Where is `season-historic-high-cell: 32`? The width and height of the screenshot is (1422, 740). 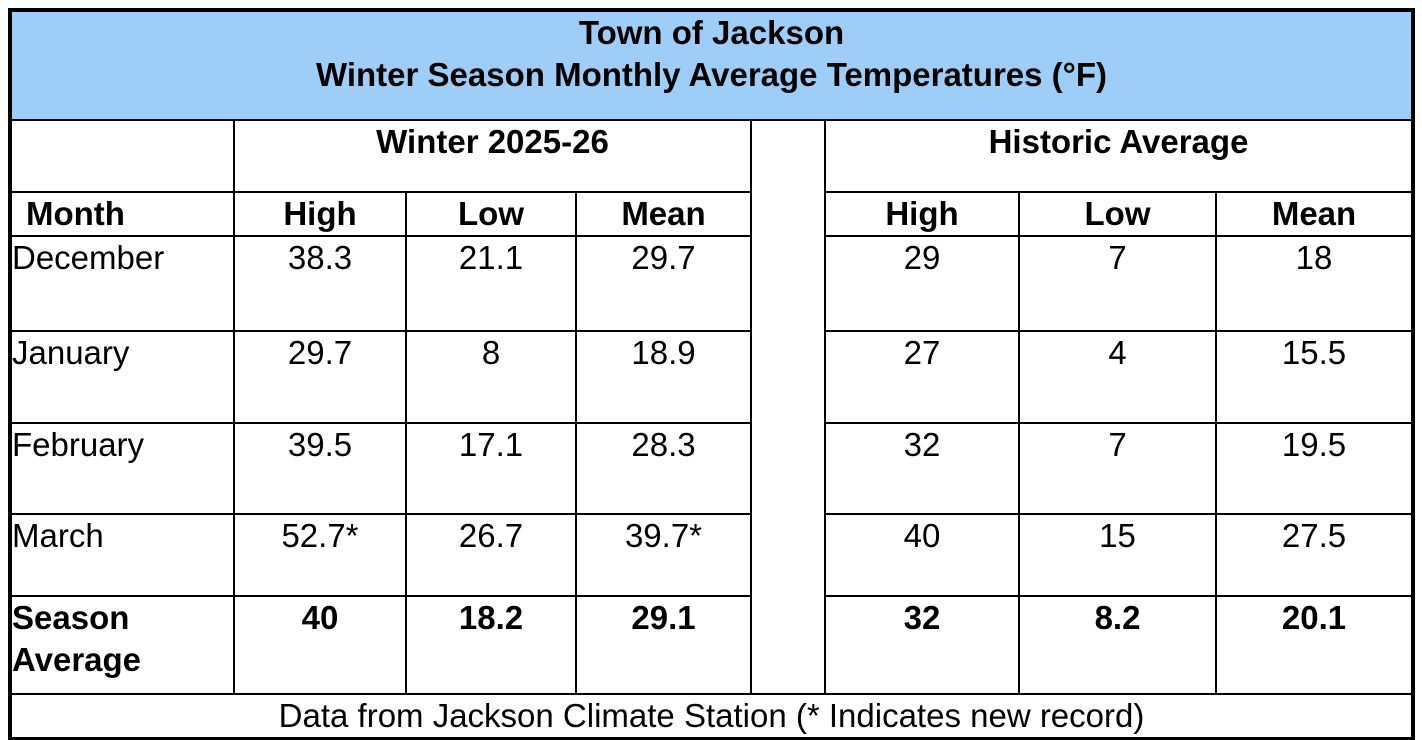
season-historic-high-cell: 32 is located at coordinates (922, 645).